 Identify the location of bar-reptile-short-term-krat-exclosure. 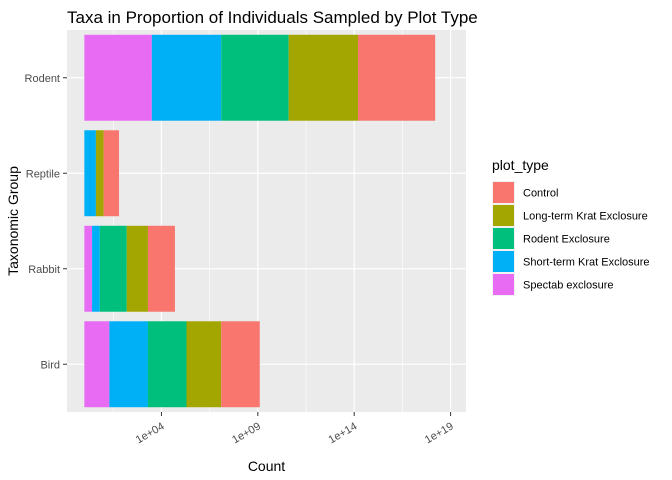
(90, 173).